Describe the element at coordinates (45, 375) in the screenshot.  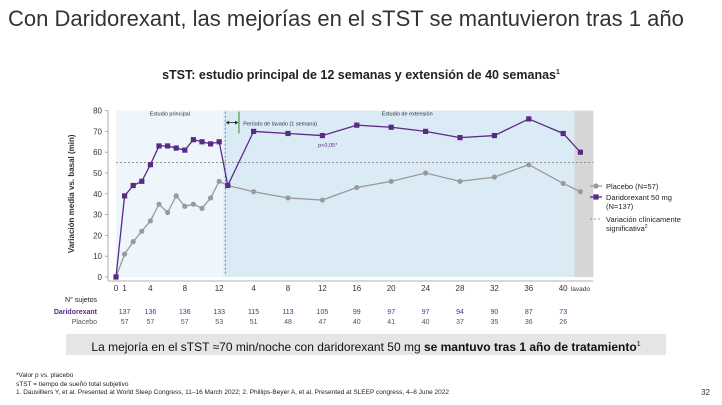
I see `footnote-pvalue: *Valor p vs. placebo` at that location.